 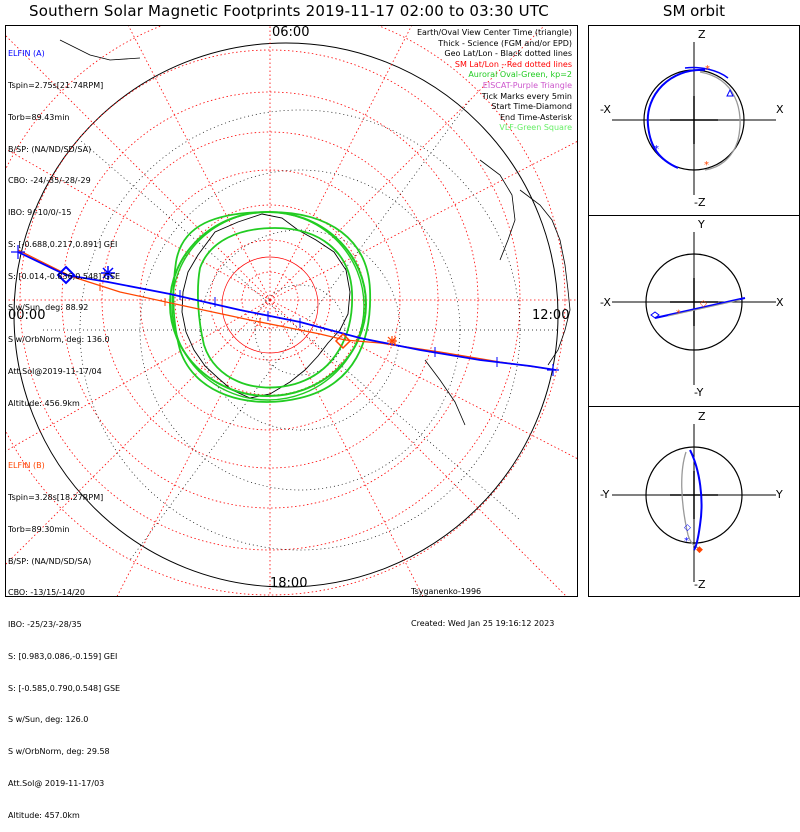 I want to click on elfin-a-name: ELFIN (A), so click(x=26, y=54).